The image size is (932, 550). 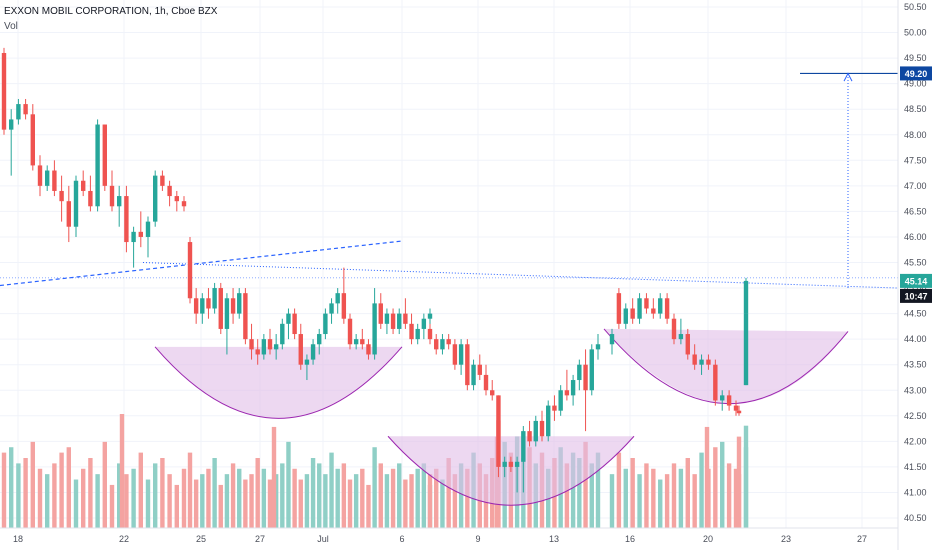 I want to click on trendline-rising, so click(x=201, y=263).